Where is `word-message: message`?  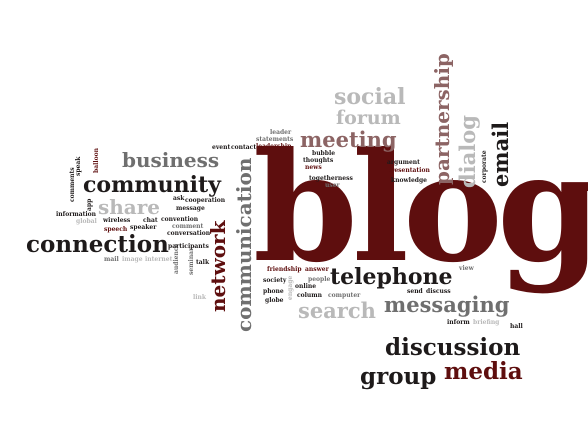 word-message: message is located at coordinates (190, 208).